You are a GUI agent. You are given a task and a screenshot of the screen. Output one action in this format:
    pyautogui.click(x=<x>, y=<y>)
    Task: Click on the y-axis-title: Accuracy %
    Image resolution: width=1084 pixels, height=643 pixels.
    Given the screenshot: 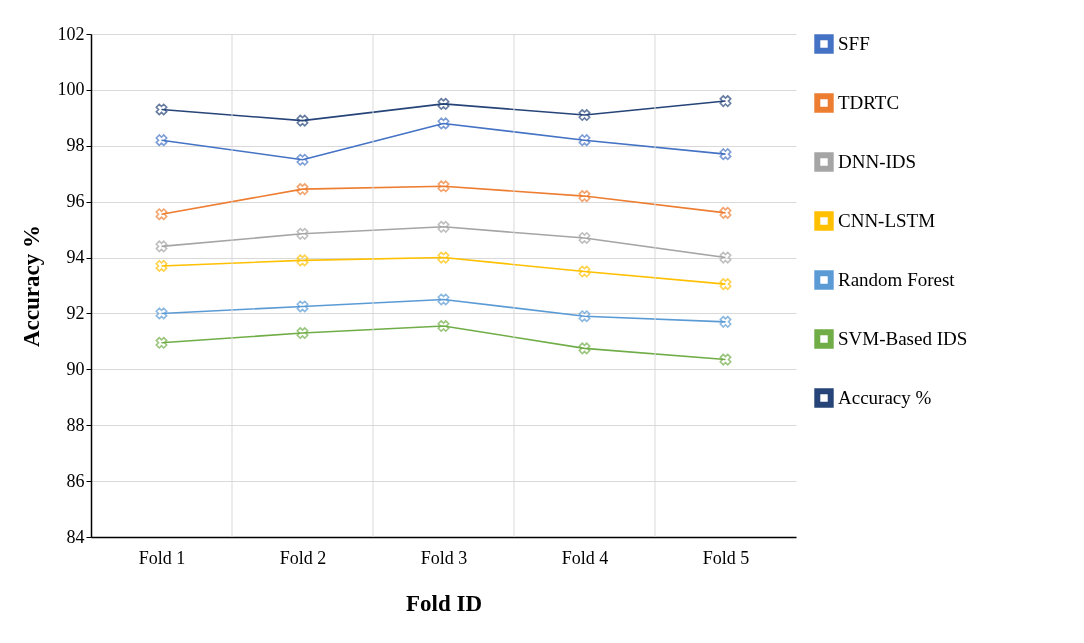 What is the action you would take?
    pyautogui.click(x=31, y=286)
    